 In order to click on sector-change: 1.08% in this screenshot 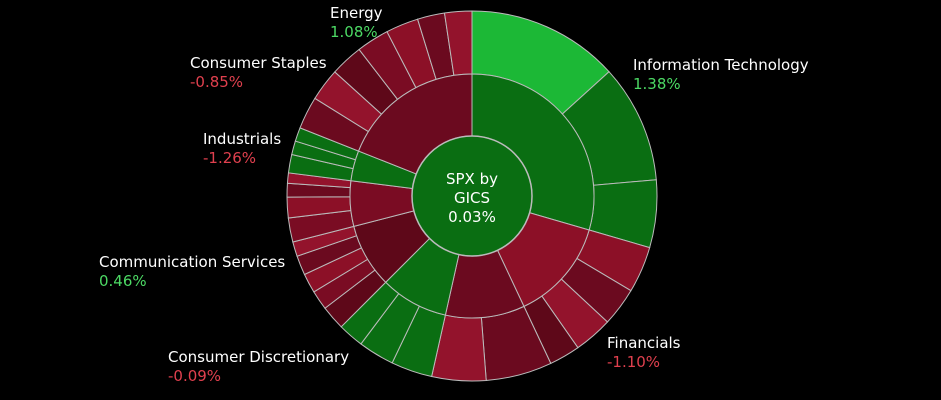, I will do `click(354, 32)`.